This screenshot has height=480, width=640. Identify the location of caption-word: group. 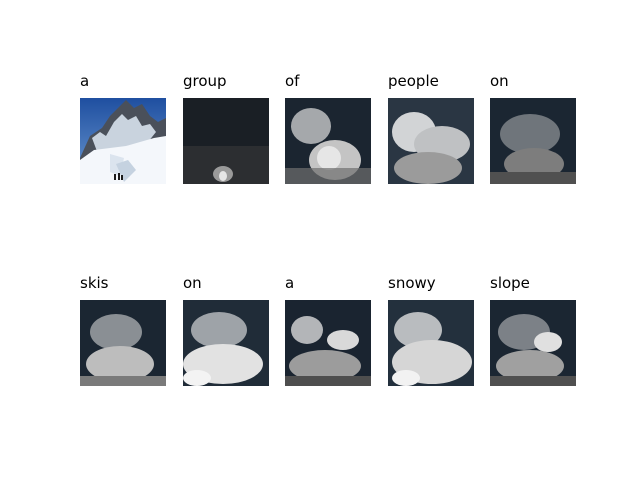
(205, 81).